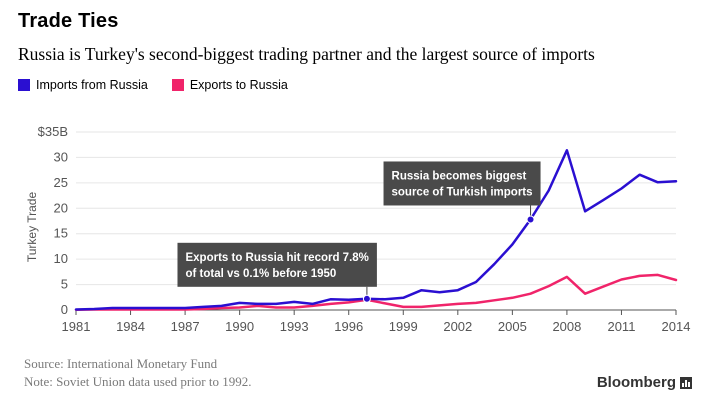 This screenshot has height=419, width=720. Describe the element at coordinates (239, 326) in the screenshot. I see `x-tick-label: 1990` at that location.